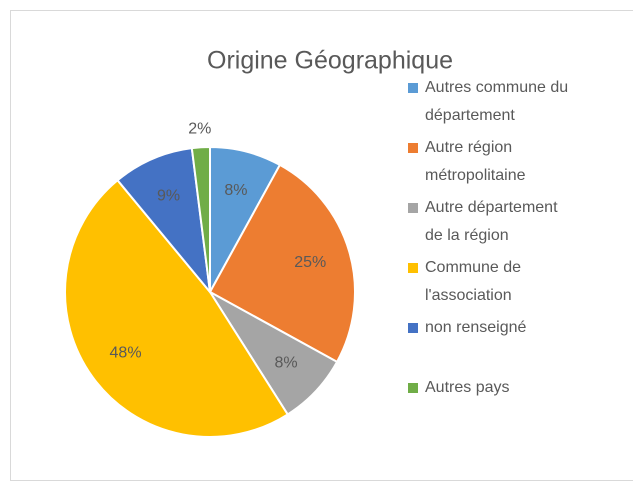  Describe the element at coordinates (496, 101) in the screenshot. I see `legend-label: Autres commune du département` at that location.